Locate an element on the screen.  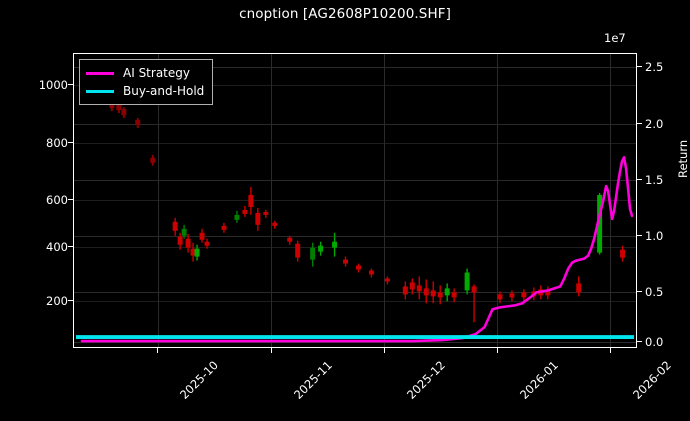
legend-swatch-ai-strategy is located at coordinates (100, 73).